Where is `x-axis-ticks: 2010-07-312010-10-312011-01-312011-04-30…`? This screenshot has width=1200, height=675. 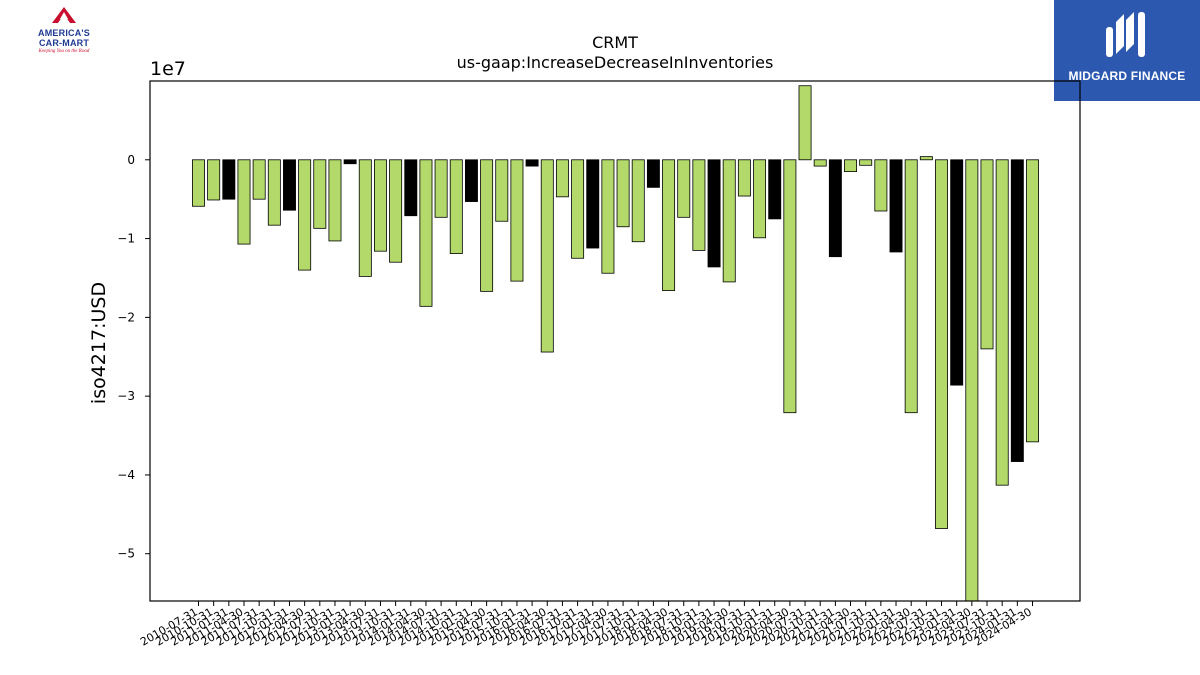 x-axis-ticks: 2010-07-312010-10-312011-01-312011-04-30… is located at coordinates (586, 625).